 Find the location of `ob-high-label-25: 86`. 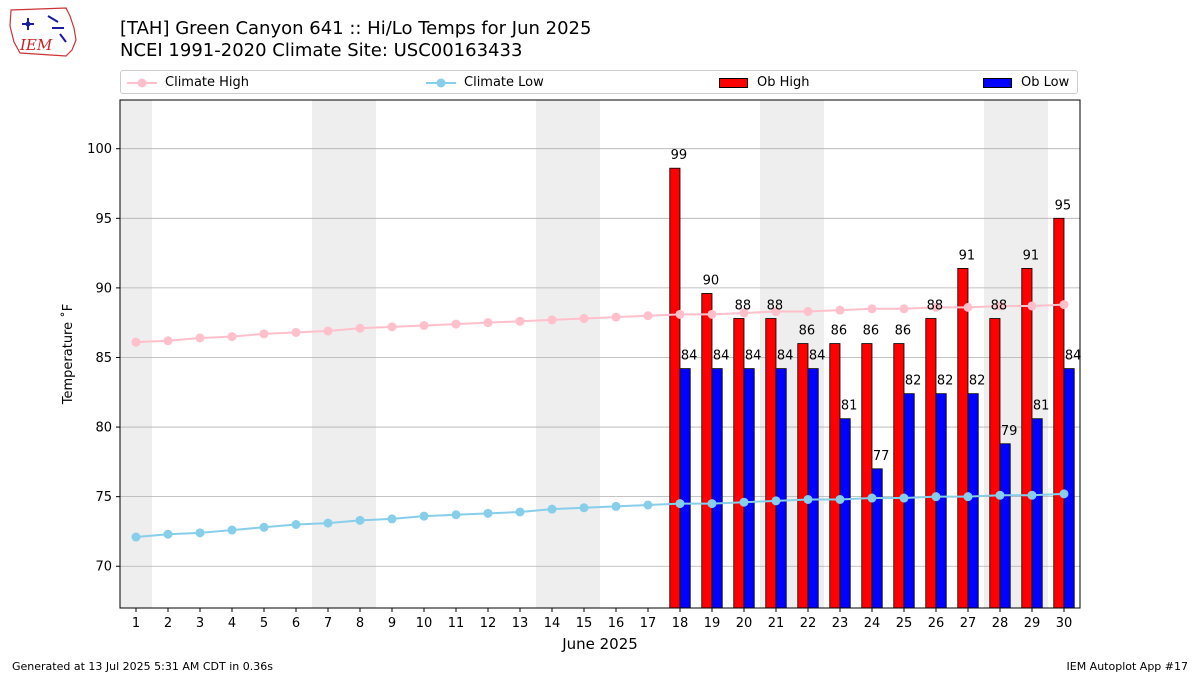

ob-high-label-25: 86 is located at coordinates (903, 331).